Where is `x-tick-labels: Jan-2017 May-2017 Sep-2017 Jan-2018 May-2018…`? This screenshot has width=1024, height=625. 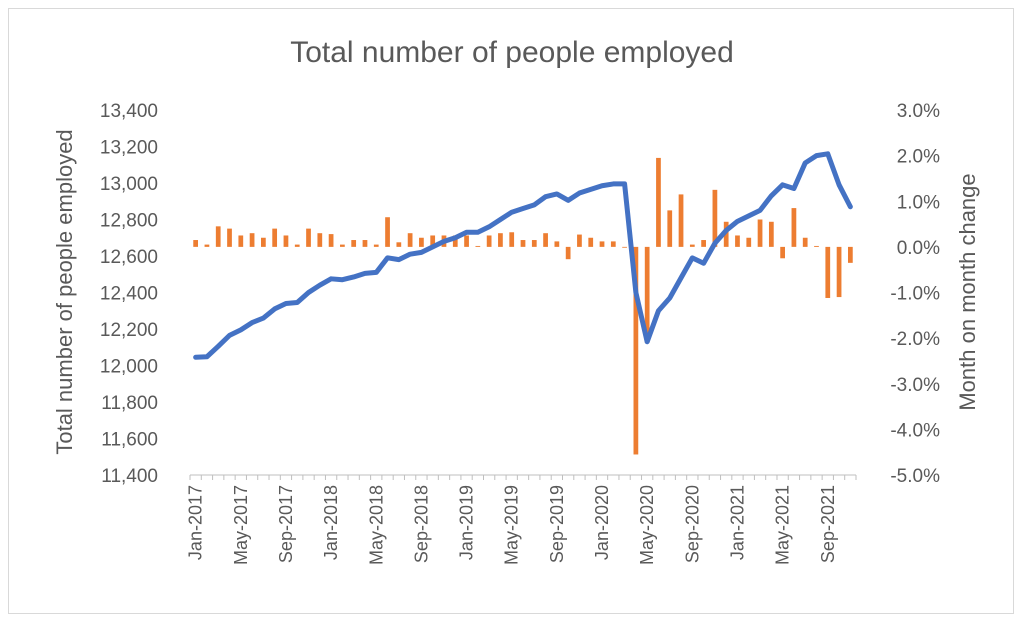 x-tick-labels: Jan-2017 May-2017 Sep-2017 Jan-2018 May-2018… is located at coordinates (512, 525).